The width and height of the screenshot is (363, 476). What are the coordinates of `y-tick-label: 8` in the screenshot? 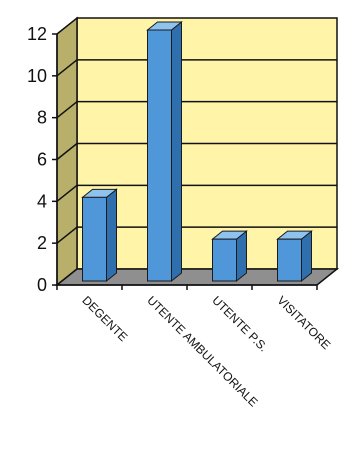 It's located at (42, 118).